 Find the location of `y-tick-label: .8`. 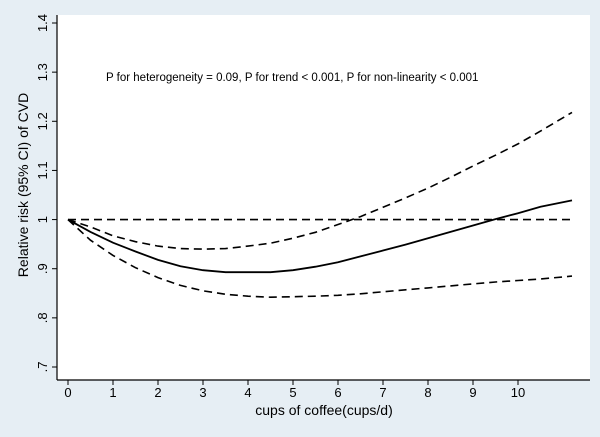

y-tick-label: .8 is located at coordinates (42, 317).